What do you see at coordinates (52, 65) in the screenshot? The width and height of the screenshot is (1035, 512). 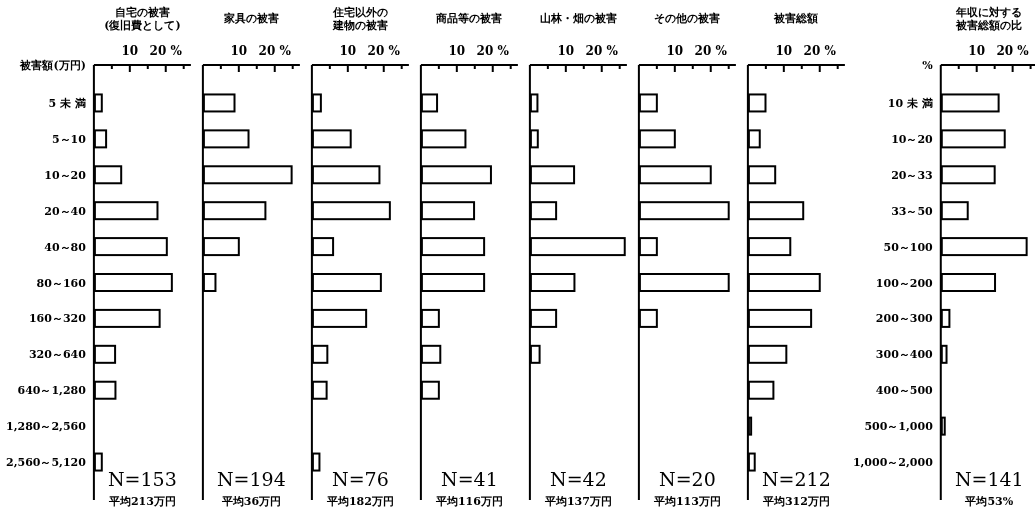 I see `y-axis-title: 被害額(万円)` at bounding box center [52, 65].